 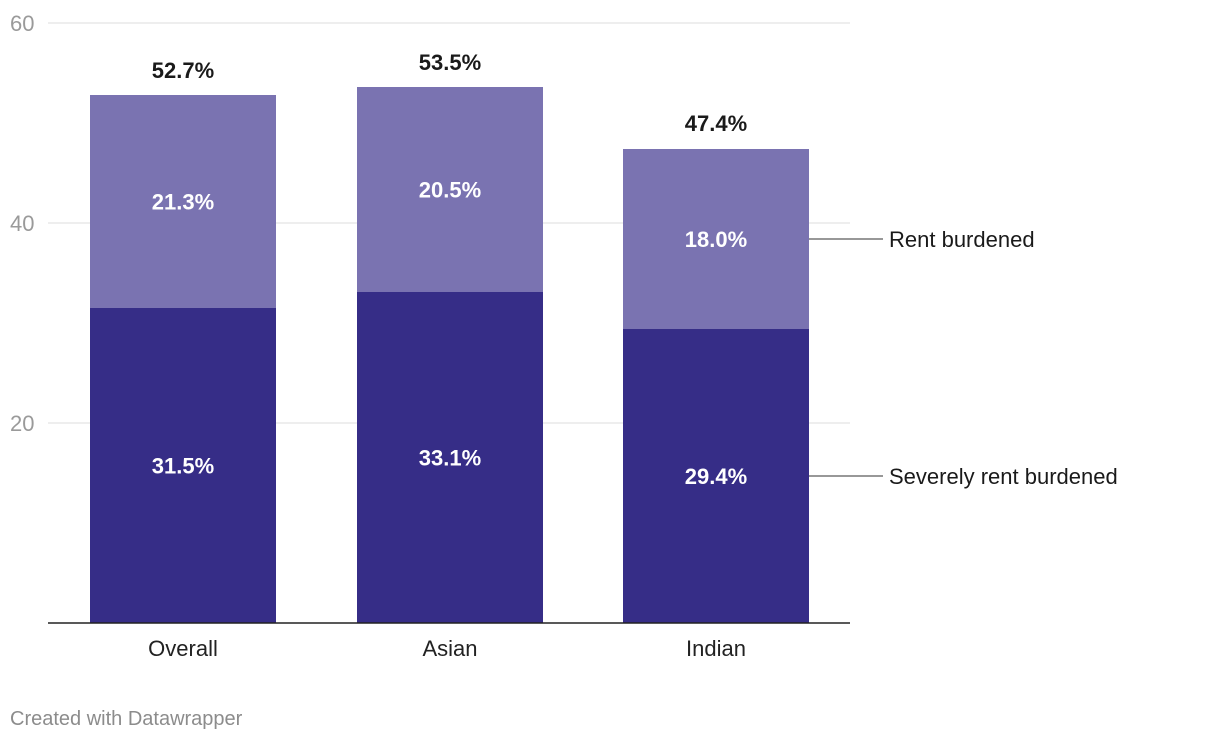 I want to click on x-label-asian: Asian, so click(x=449, y=648).